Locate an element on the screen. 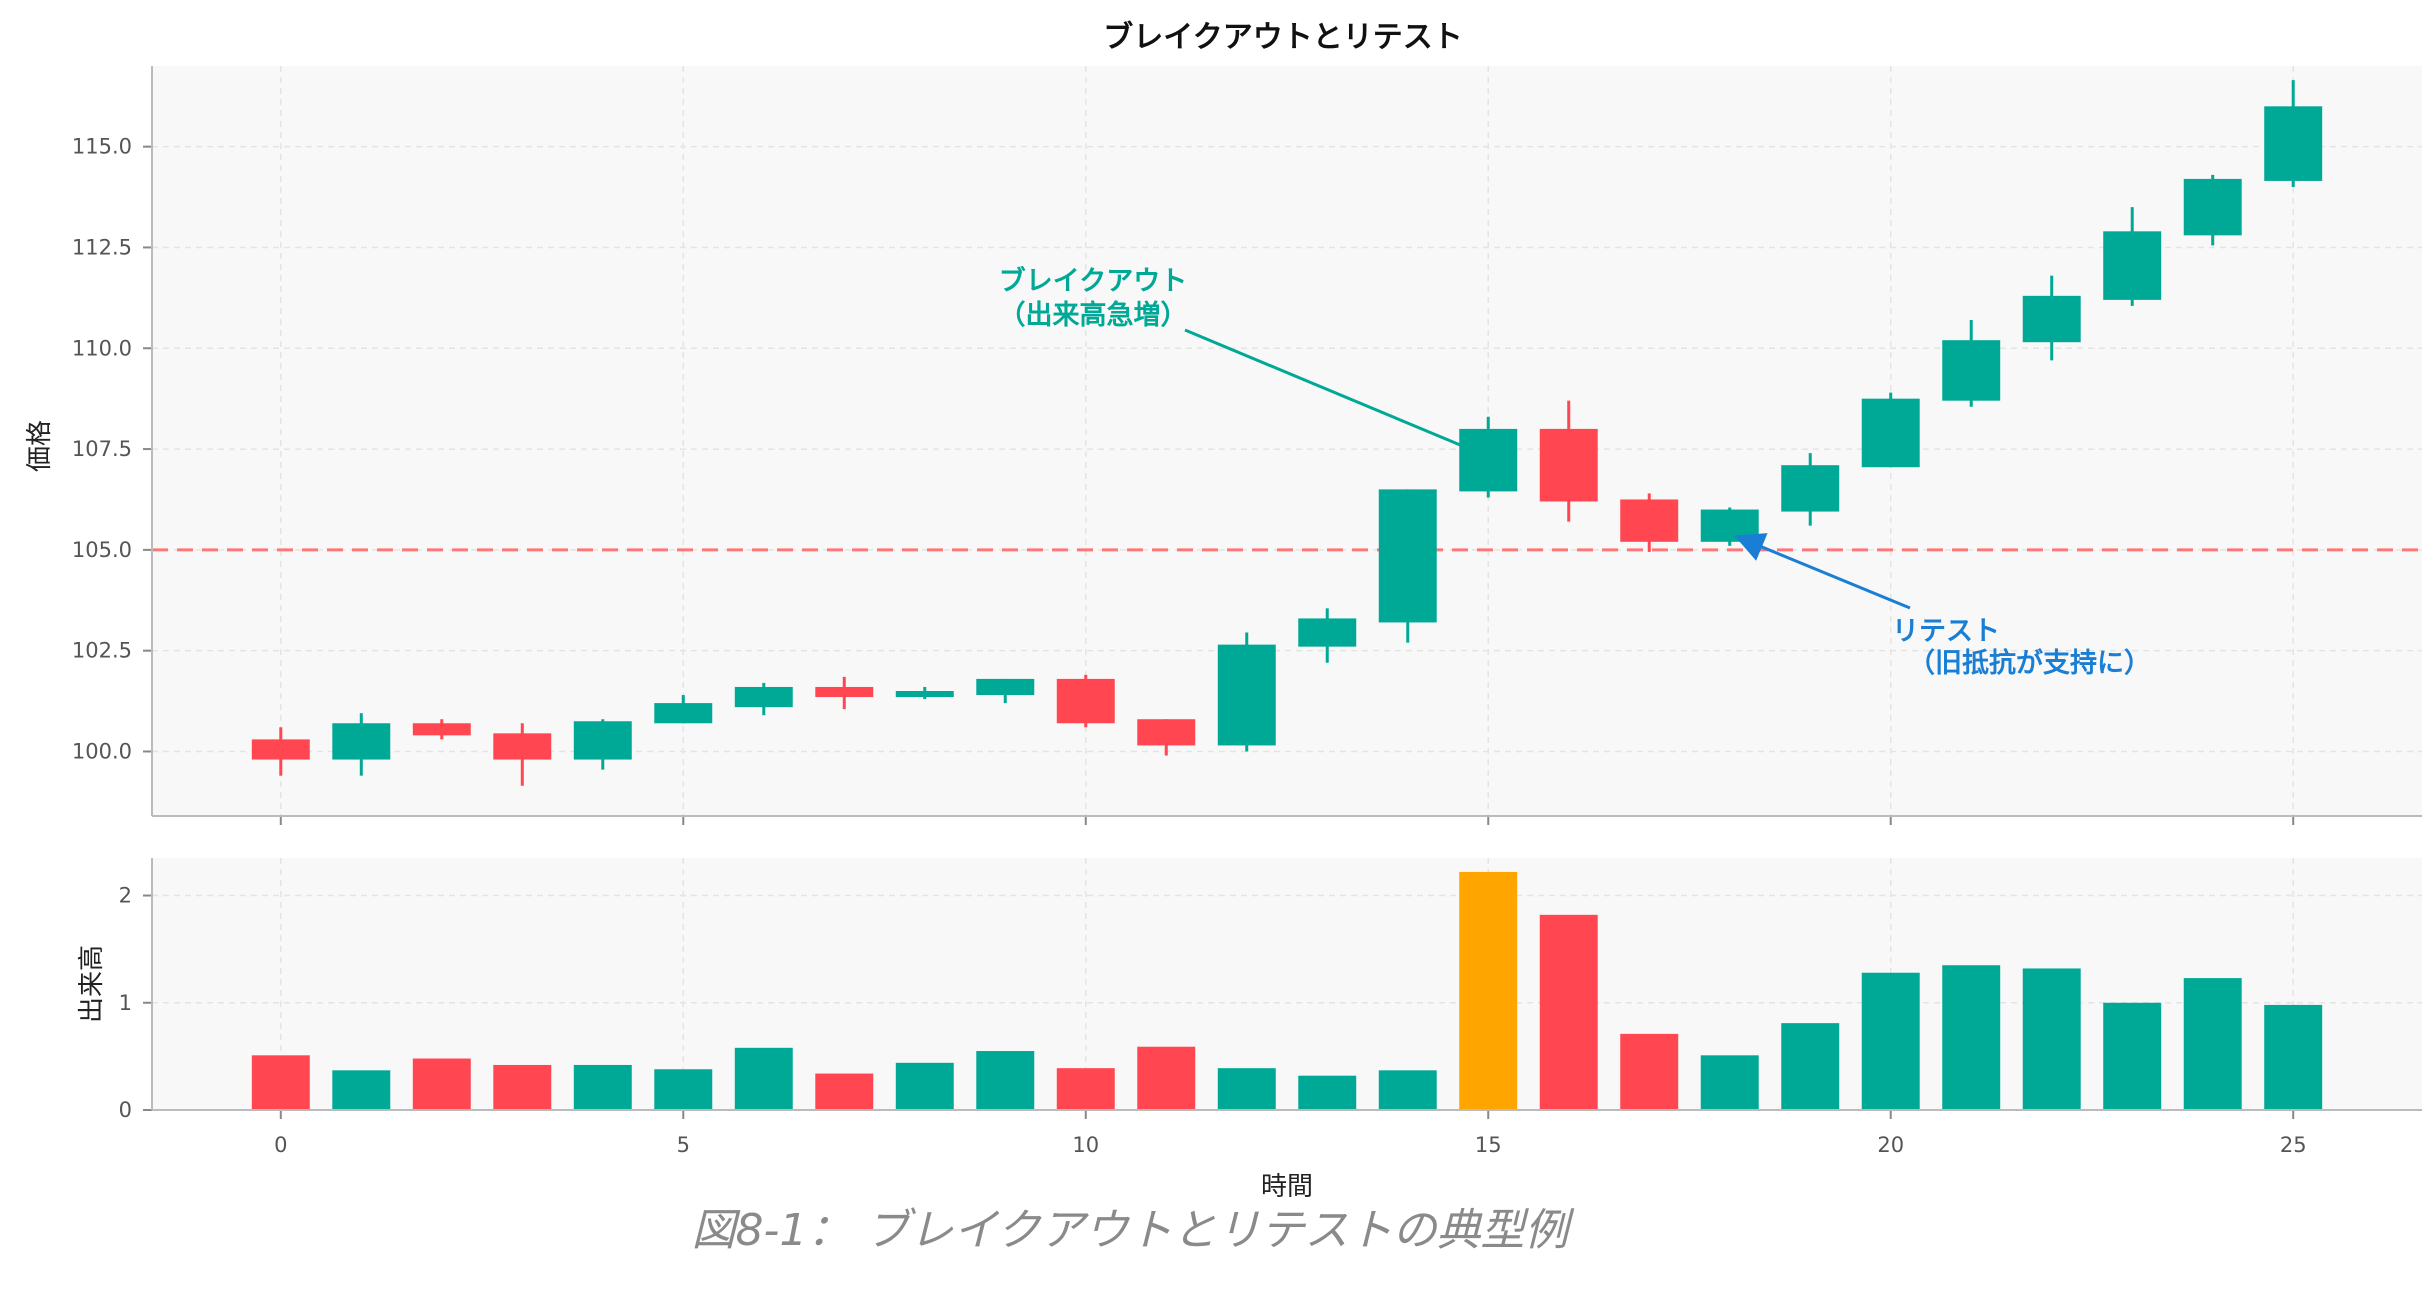 The height and width of the screenshot is (1296, 2428). price-y-tick-label: 112.5 is located at coordinates (102, 247).